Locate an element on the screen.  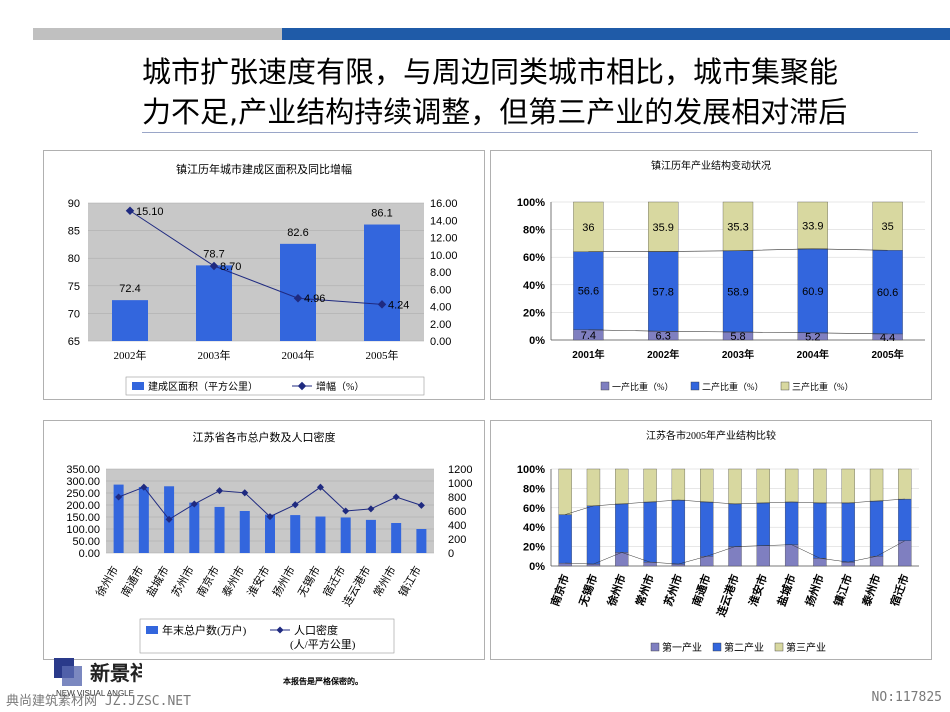
bar-data-label: 72.4 is located at coordinates (129, 289).